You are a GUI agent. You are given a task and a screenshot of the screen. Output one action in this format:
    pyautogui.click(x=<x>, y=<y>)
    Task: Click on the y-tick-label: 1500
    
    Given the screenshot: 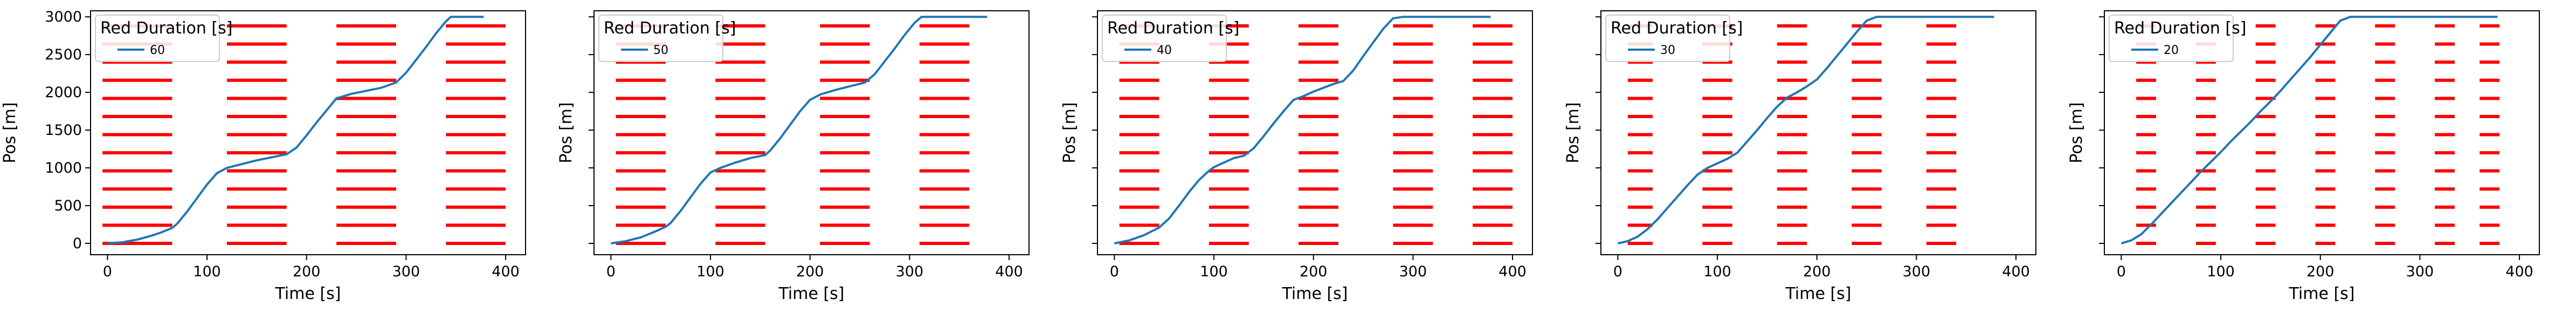 What is the action you would take?
    pyautogui.click(x=63, y=130)
    